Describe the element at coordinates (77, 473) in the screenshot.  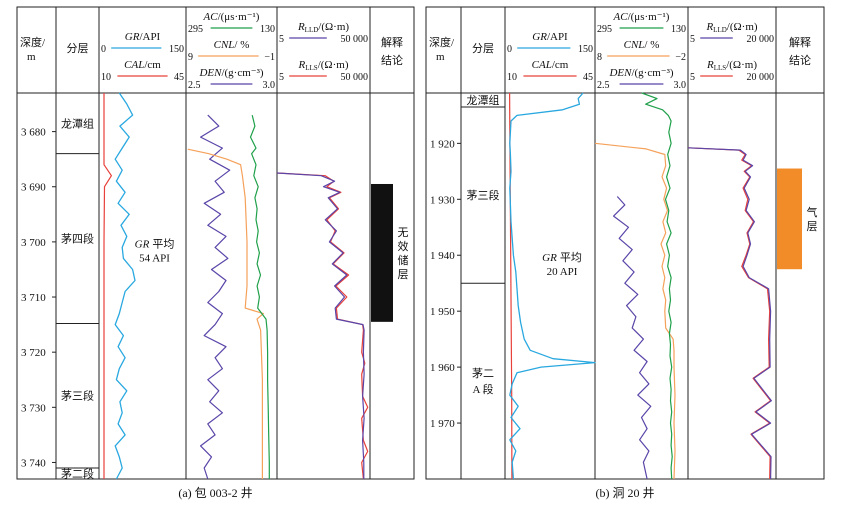
I see `formation-label: 茅二段` at that location.